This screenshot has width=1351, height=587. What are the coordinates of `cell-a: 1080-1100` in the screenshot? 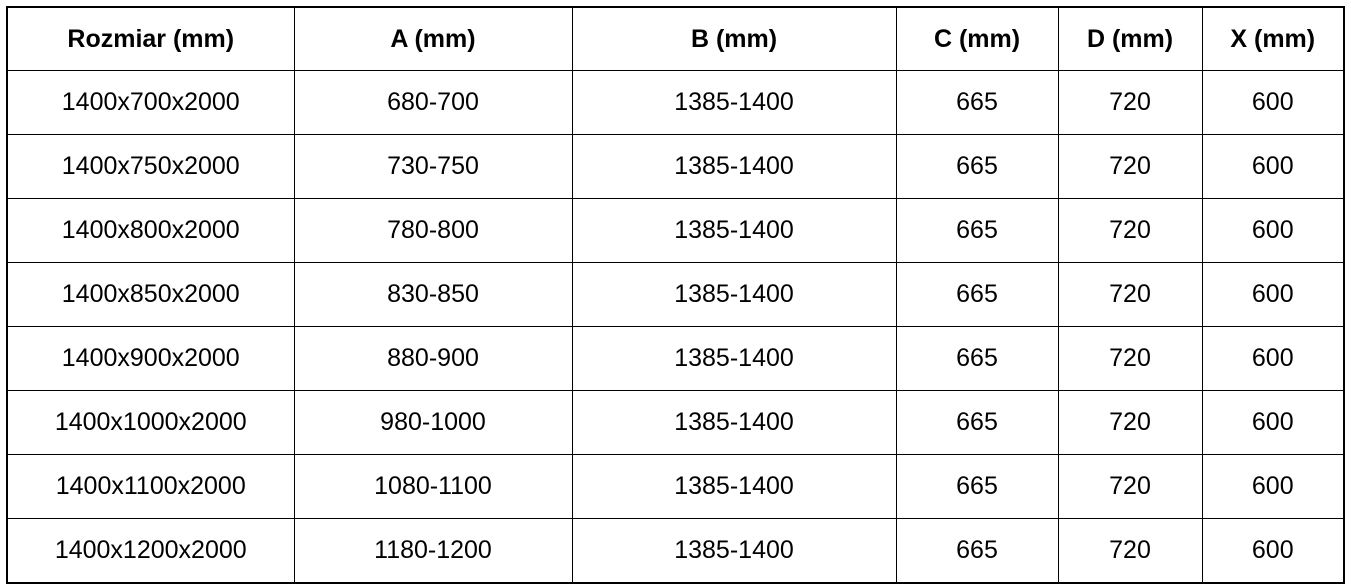 It's located at (433, 486).